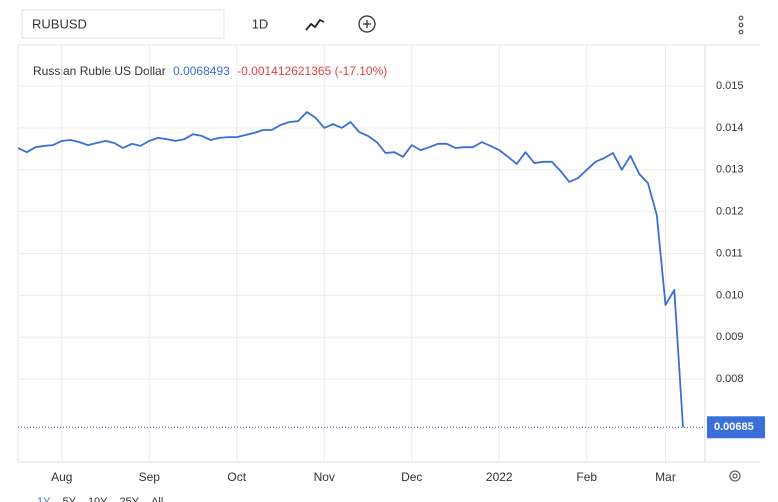 This screenshot has height=502, width=778. I want to click on x-tick-label: Aug, so click(61, 477).